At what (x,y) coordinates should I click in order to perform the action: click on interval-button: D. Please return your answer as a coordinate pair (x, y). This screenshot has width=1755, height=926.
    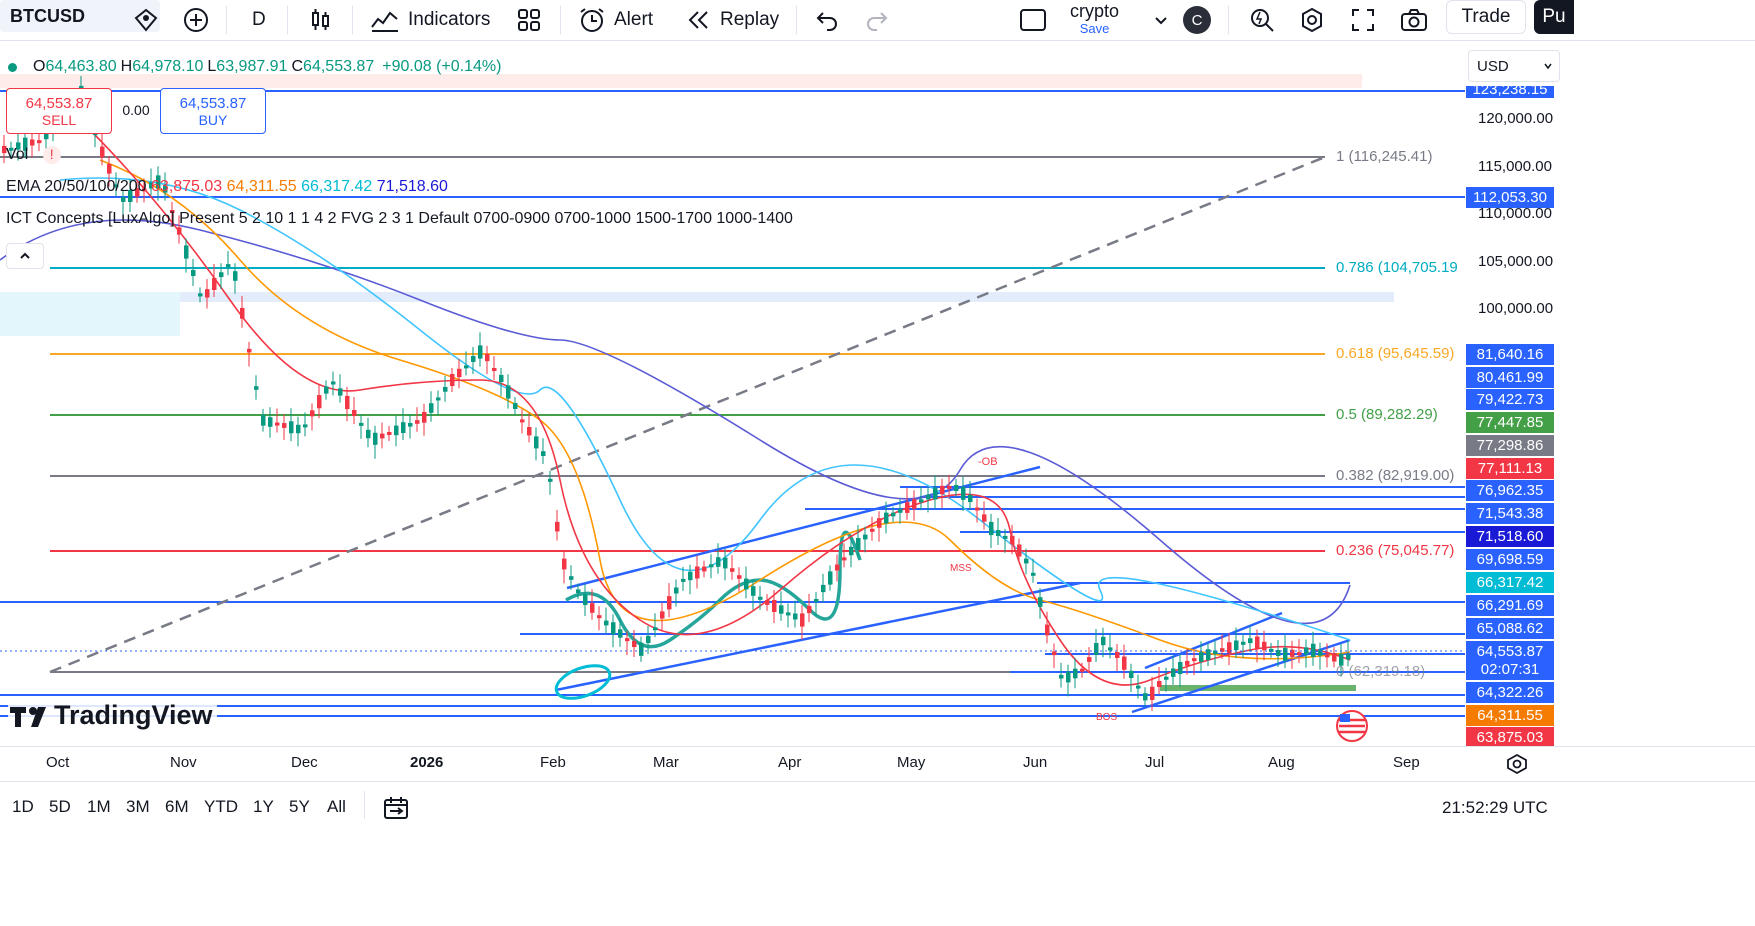
    Looking at the image, I should click on (259, 20).